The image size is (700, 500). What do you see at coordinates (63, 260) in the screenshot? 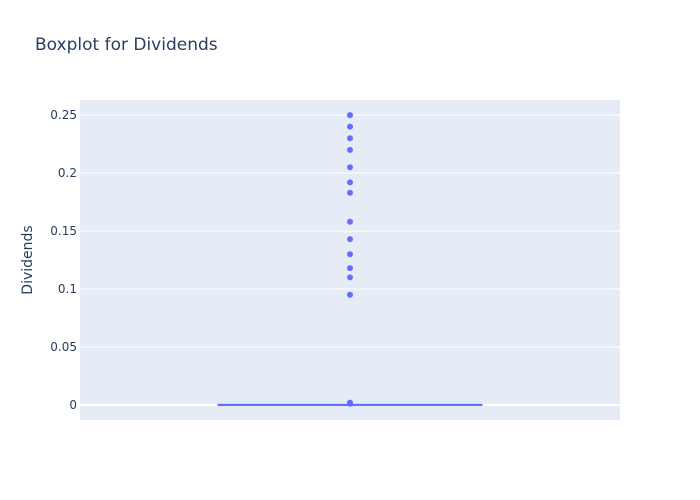
I see `y-axis-ticks: 0 0.05 0.1 0.15 0.2 0.25` at bounding box center [63, 260].